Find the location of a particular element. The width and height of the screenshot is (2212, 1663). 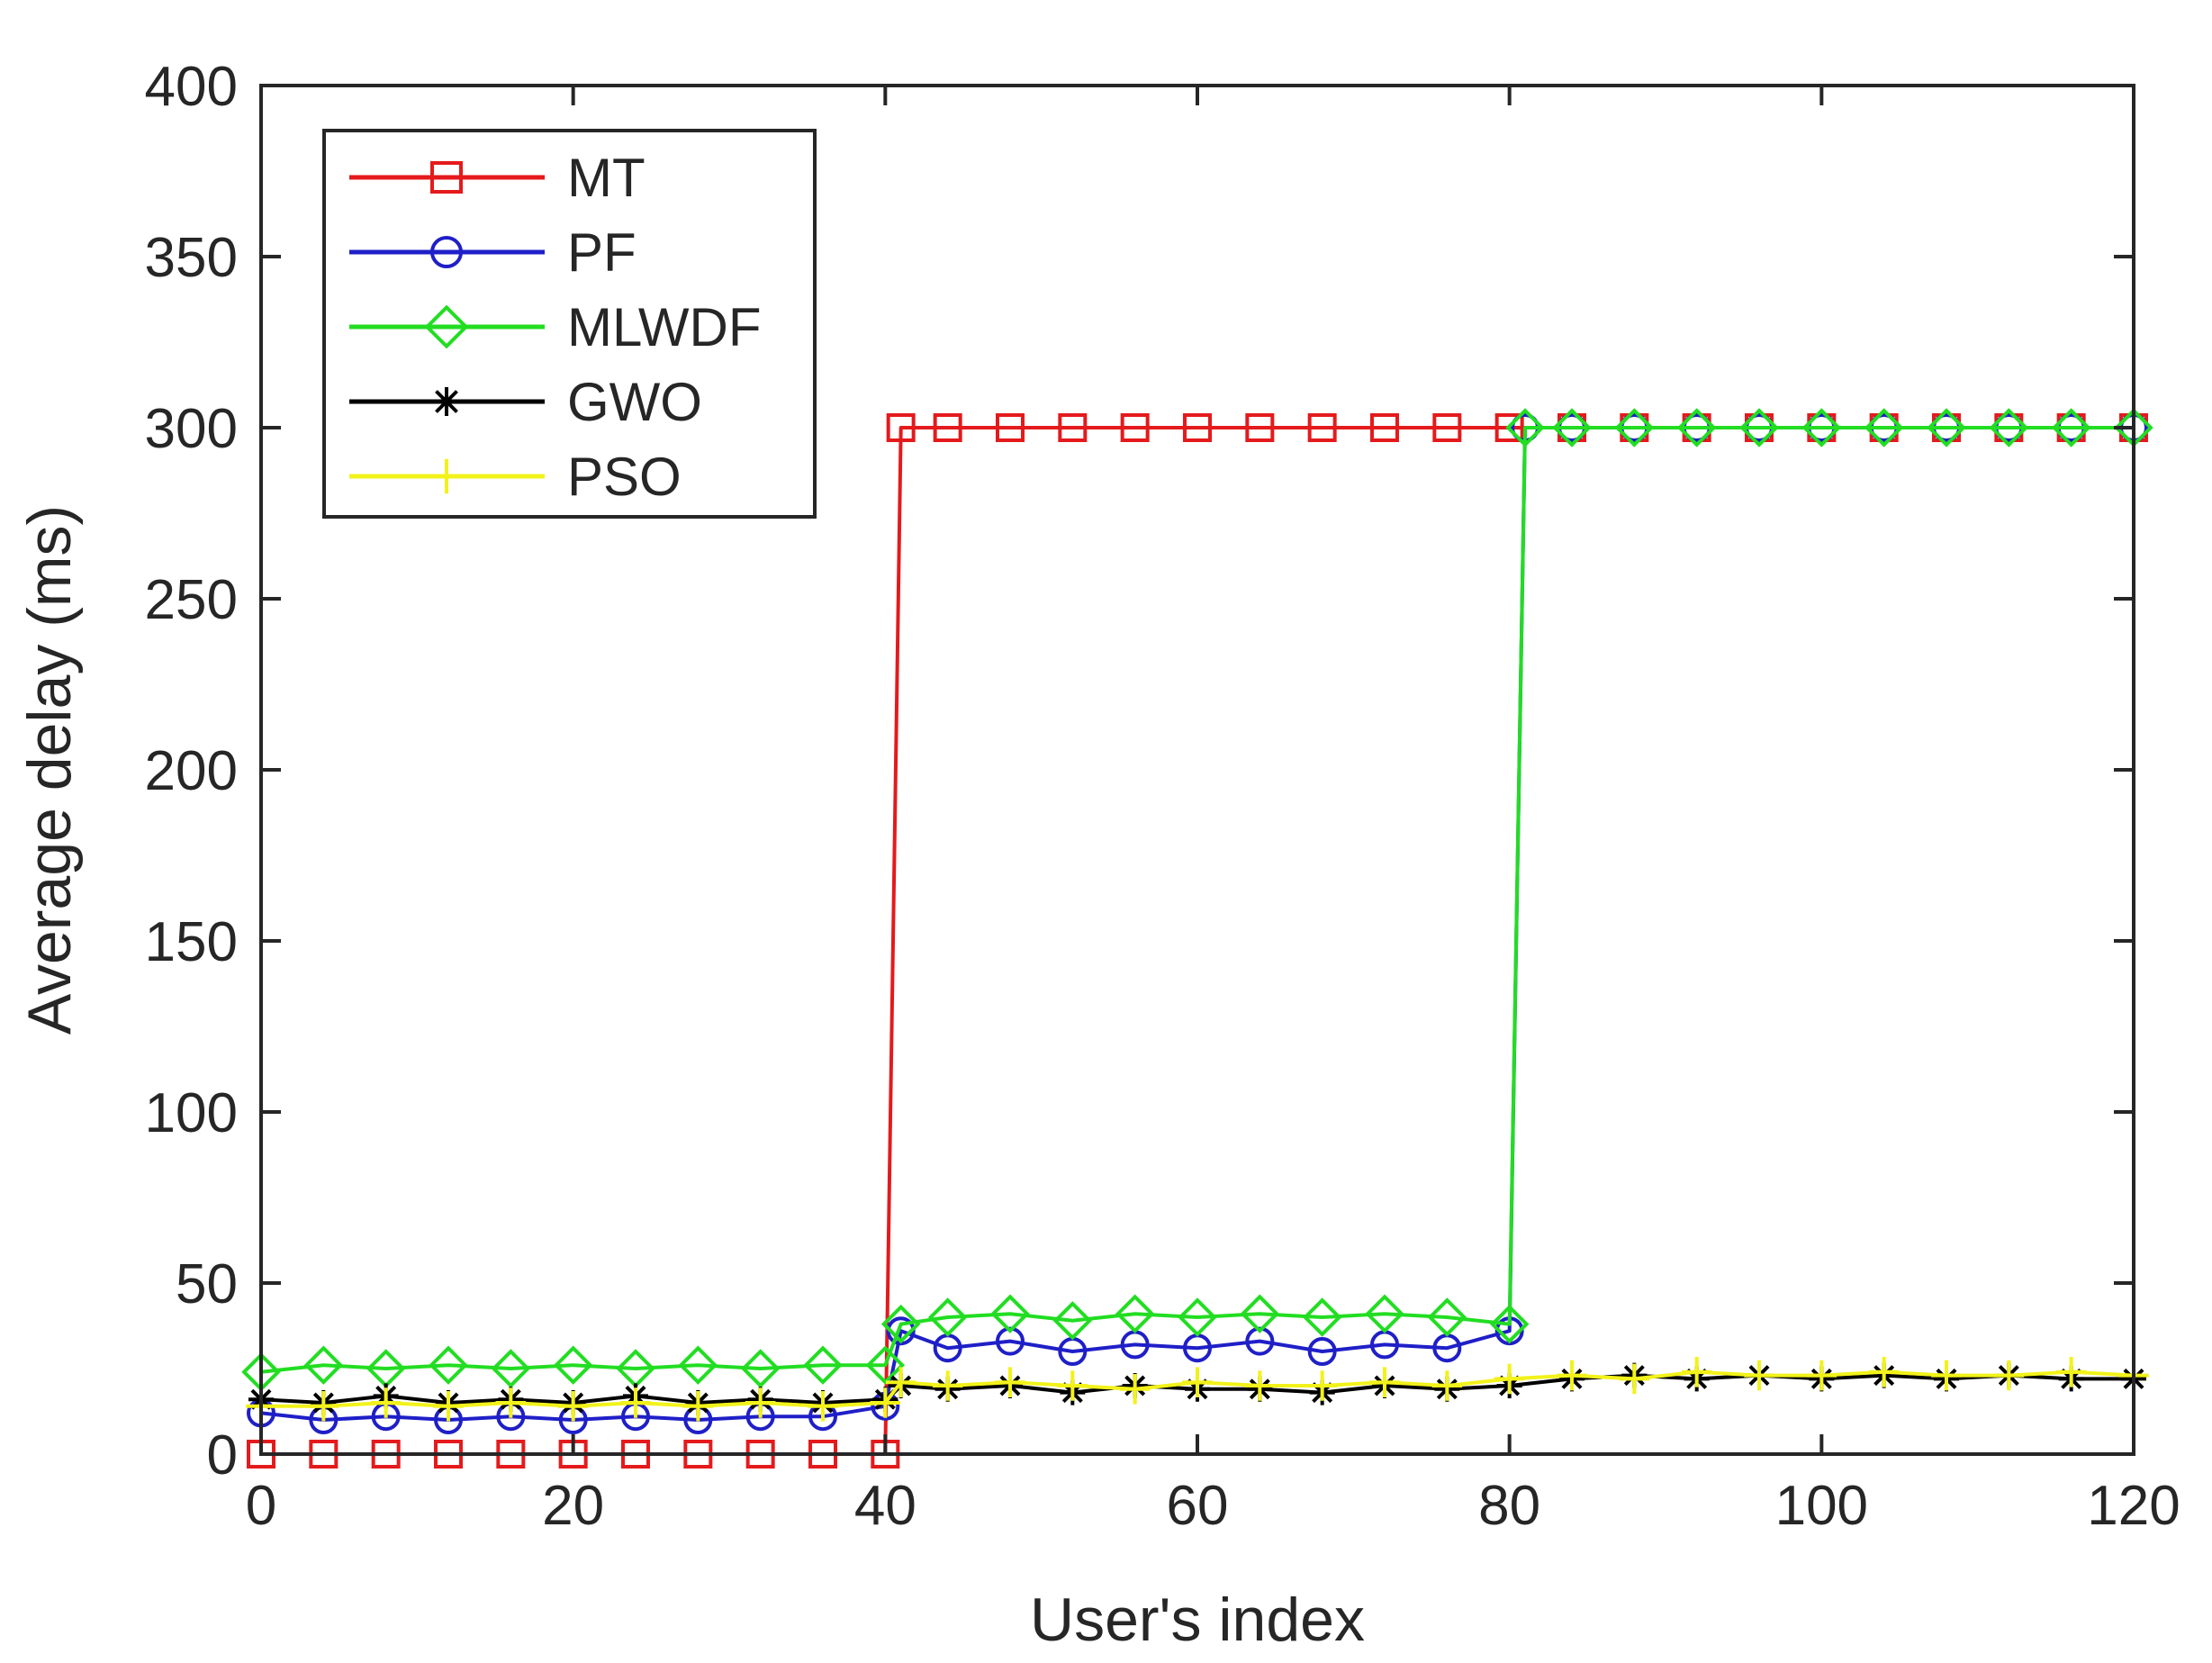

y-axis-label: Average delay (ms) is located at coordinates (49, 770).